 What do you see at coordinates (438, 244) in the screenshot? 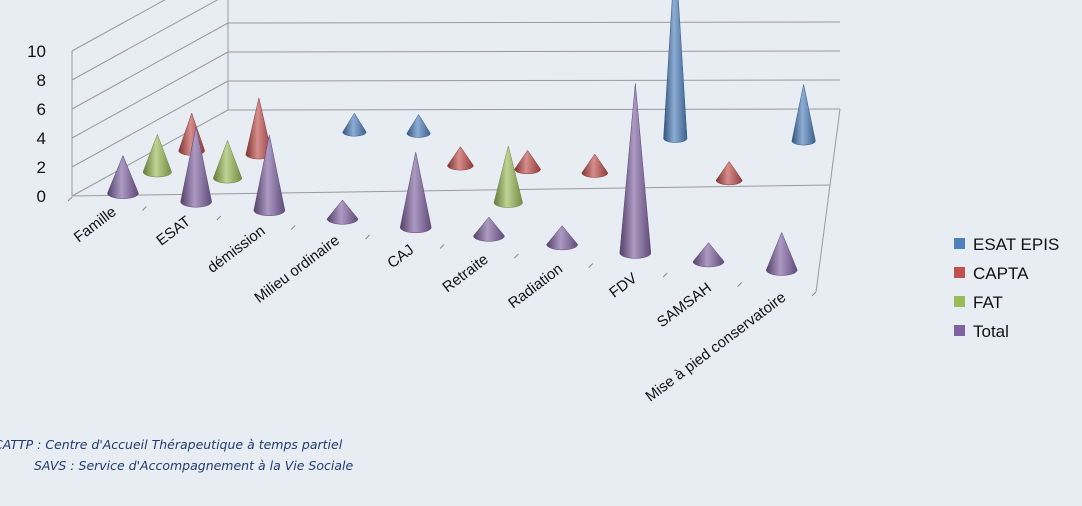
I see `category-axis` at bounding box center [438, 244].